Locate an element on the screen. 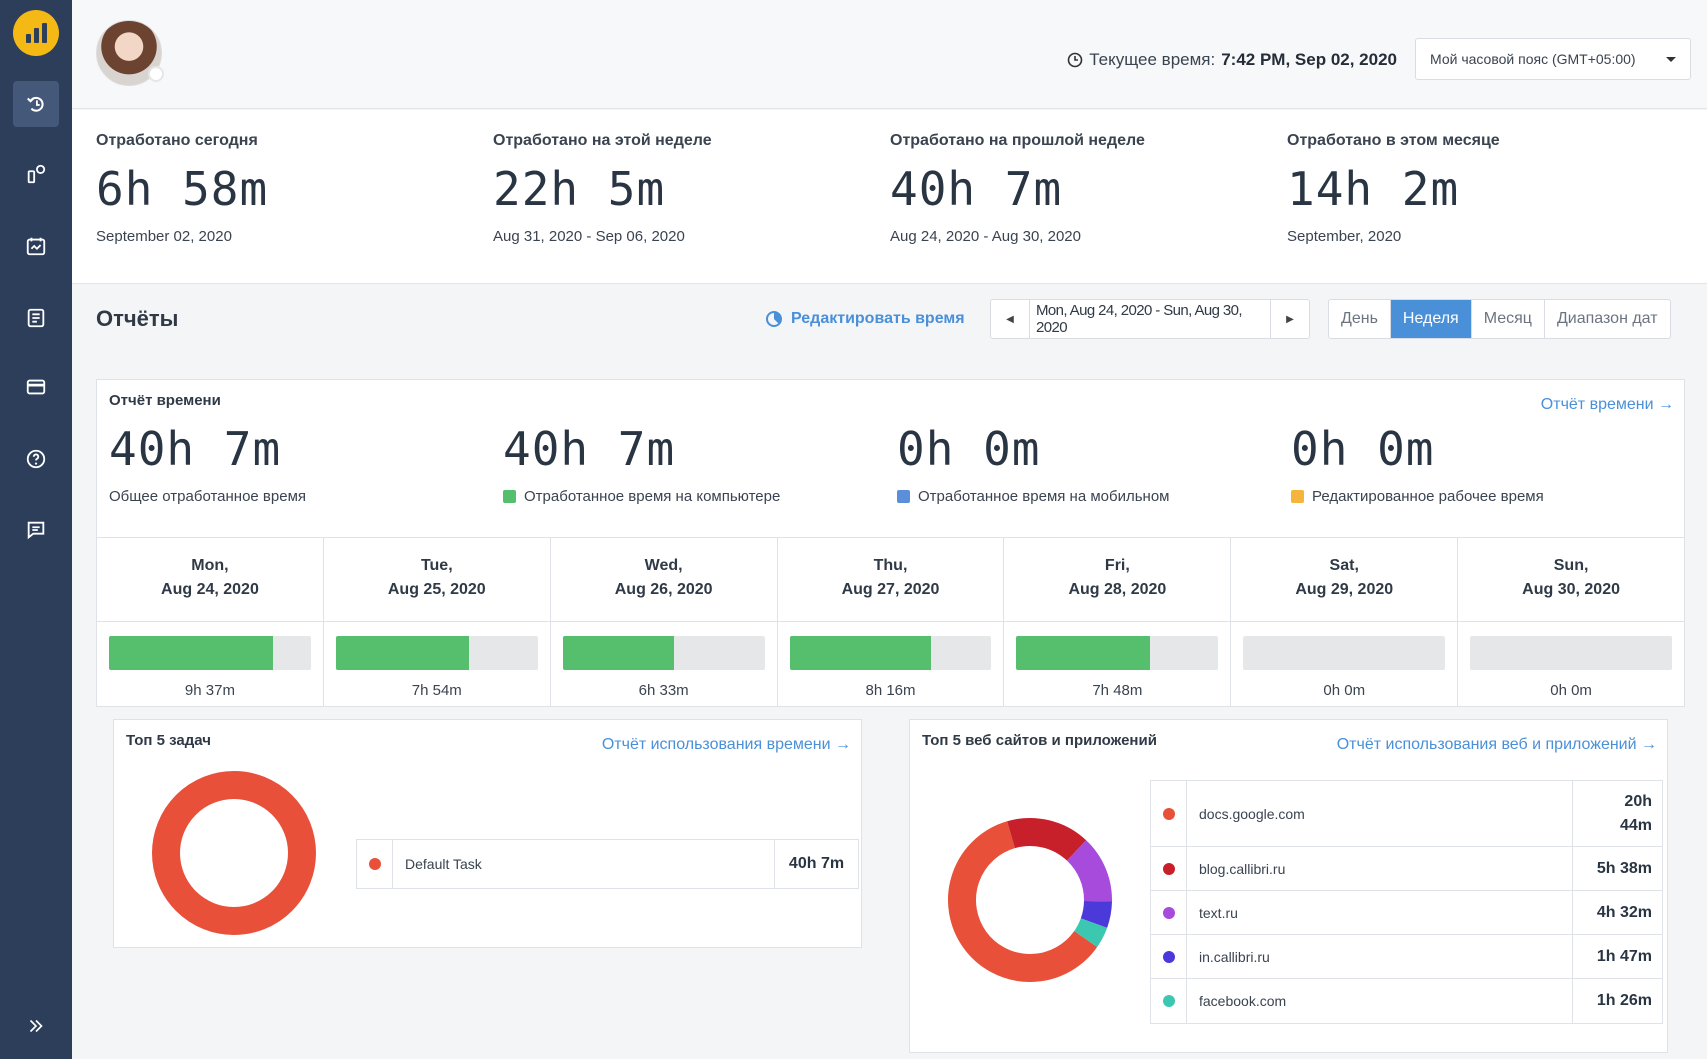 The height and width of the screenshot is (1059, 1707). stat-value: 6h 58m is located at coordinates (182, 189).